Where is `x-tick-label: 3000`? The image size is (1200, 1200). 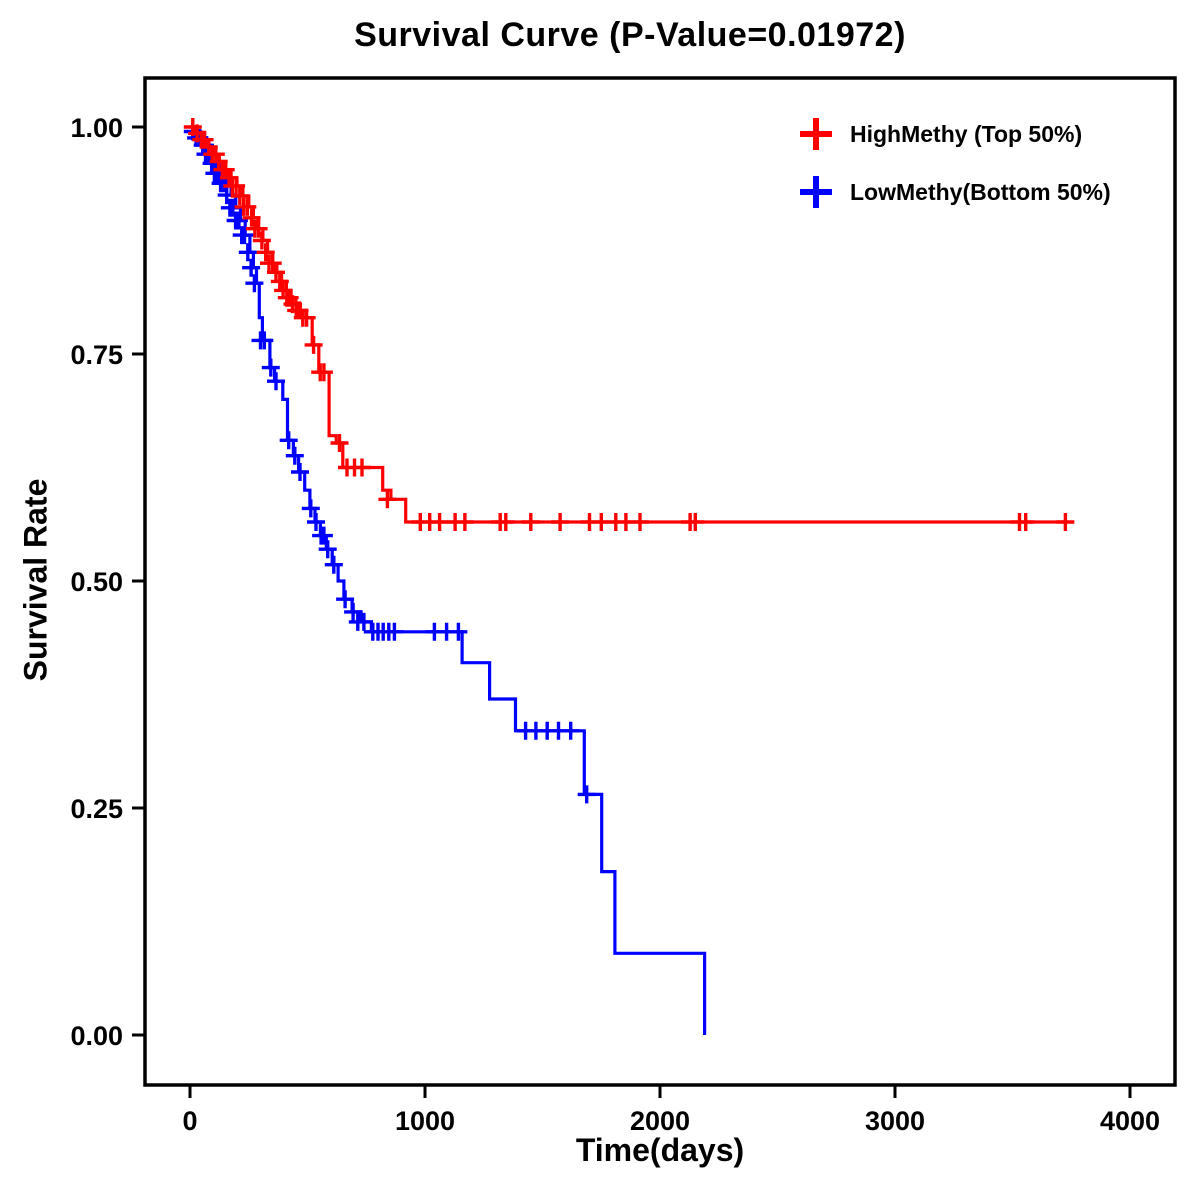 x-tick-label: 3000 is located at coordinates (895, 1121).